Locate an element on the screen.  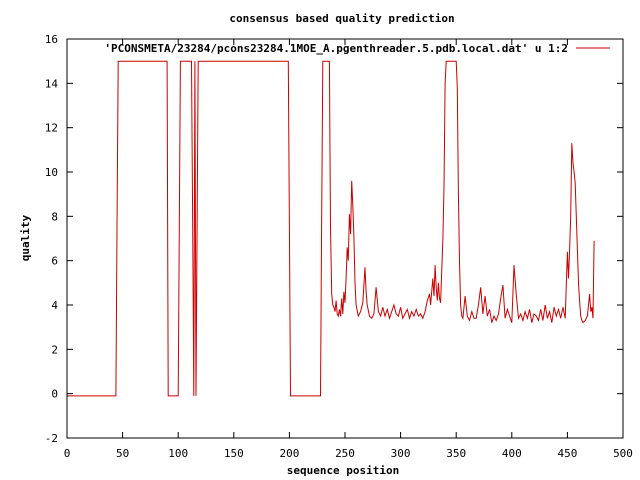
x-tick-label: 200 is located at coordinates (289, 453).